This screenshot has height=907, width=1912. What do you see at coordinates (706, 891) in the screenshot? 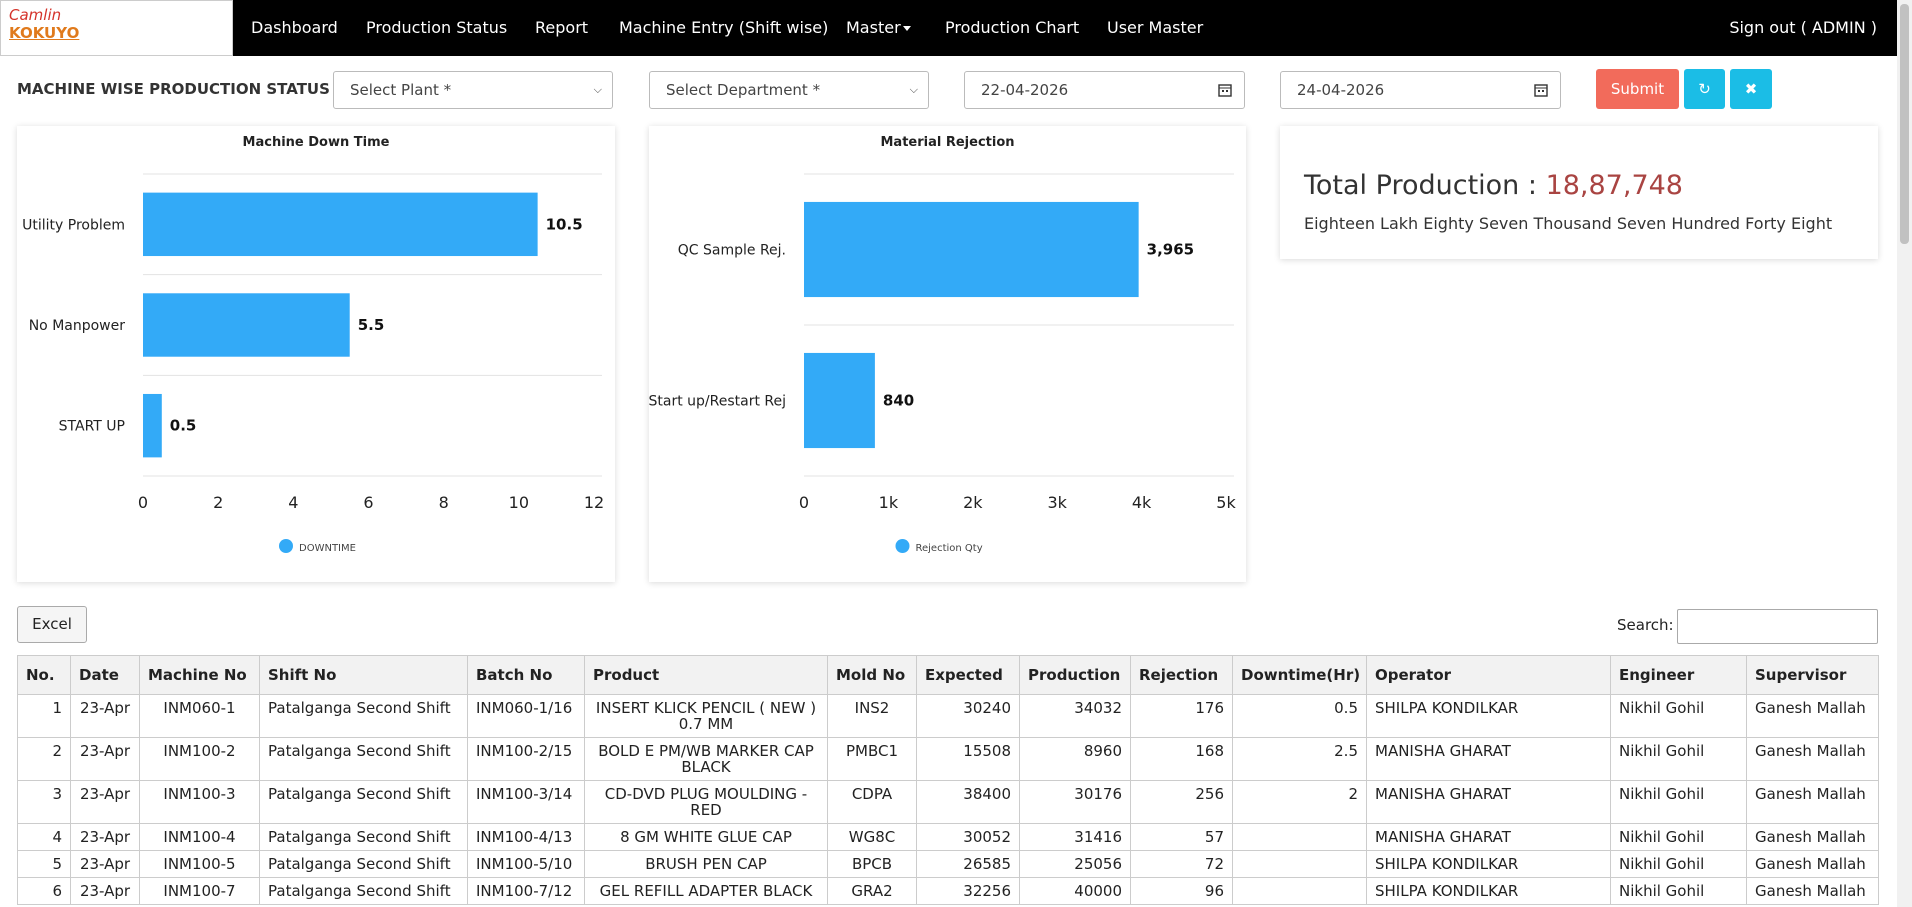
I see `table-cell: GEL REFILL ADAPTER BLACK` at bounding box center [706, 891].